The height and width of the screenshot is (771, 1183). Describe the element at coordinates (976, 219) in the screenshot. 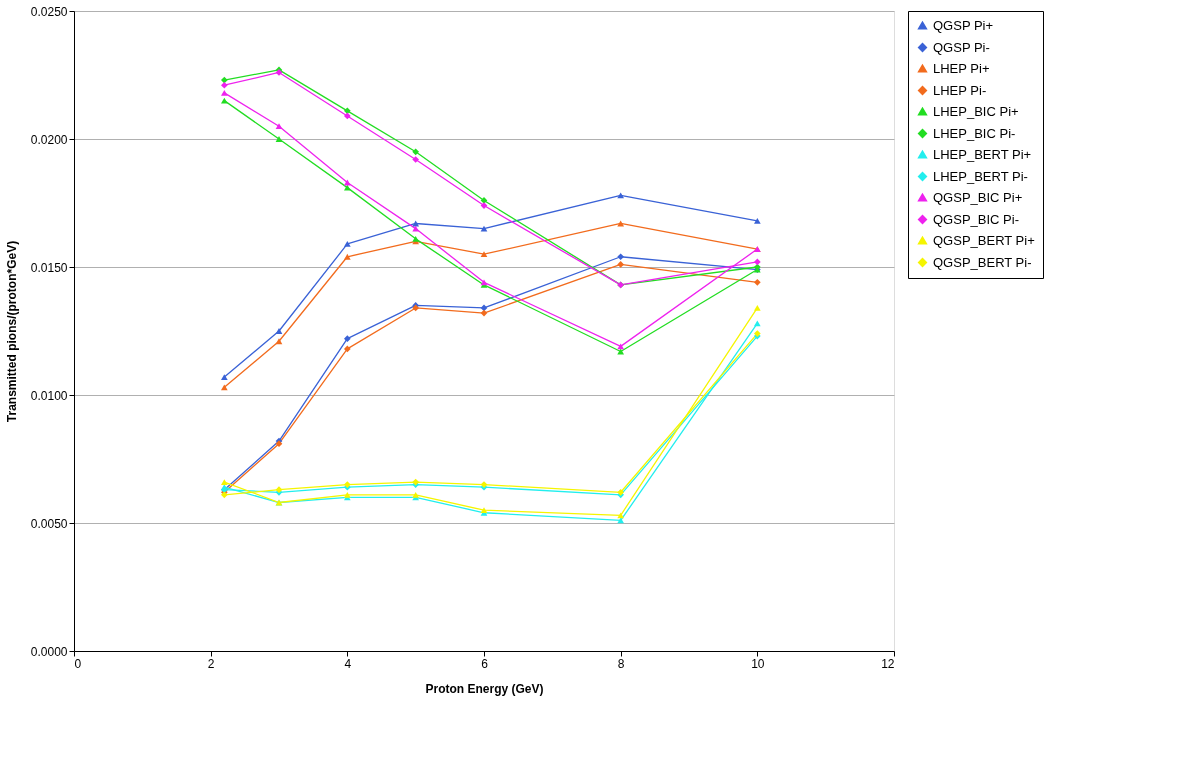

I see `legend-label: QGSP_BIC Pi-` at that location.